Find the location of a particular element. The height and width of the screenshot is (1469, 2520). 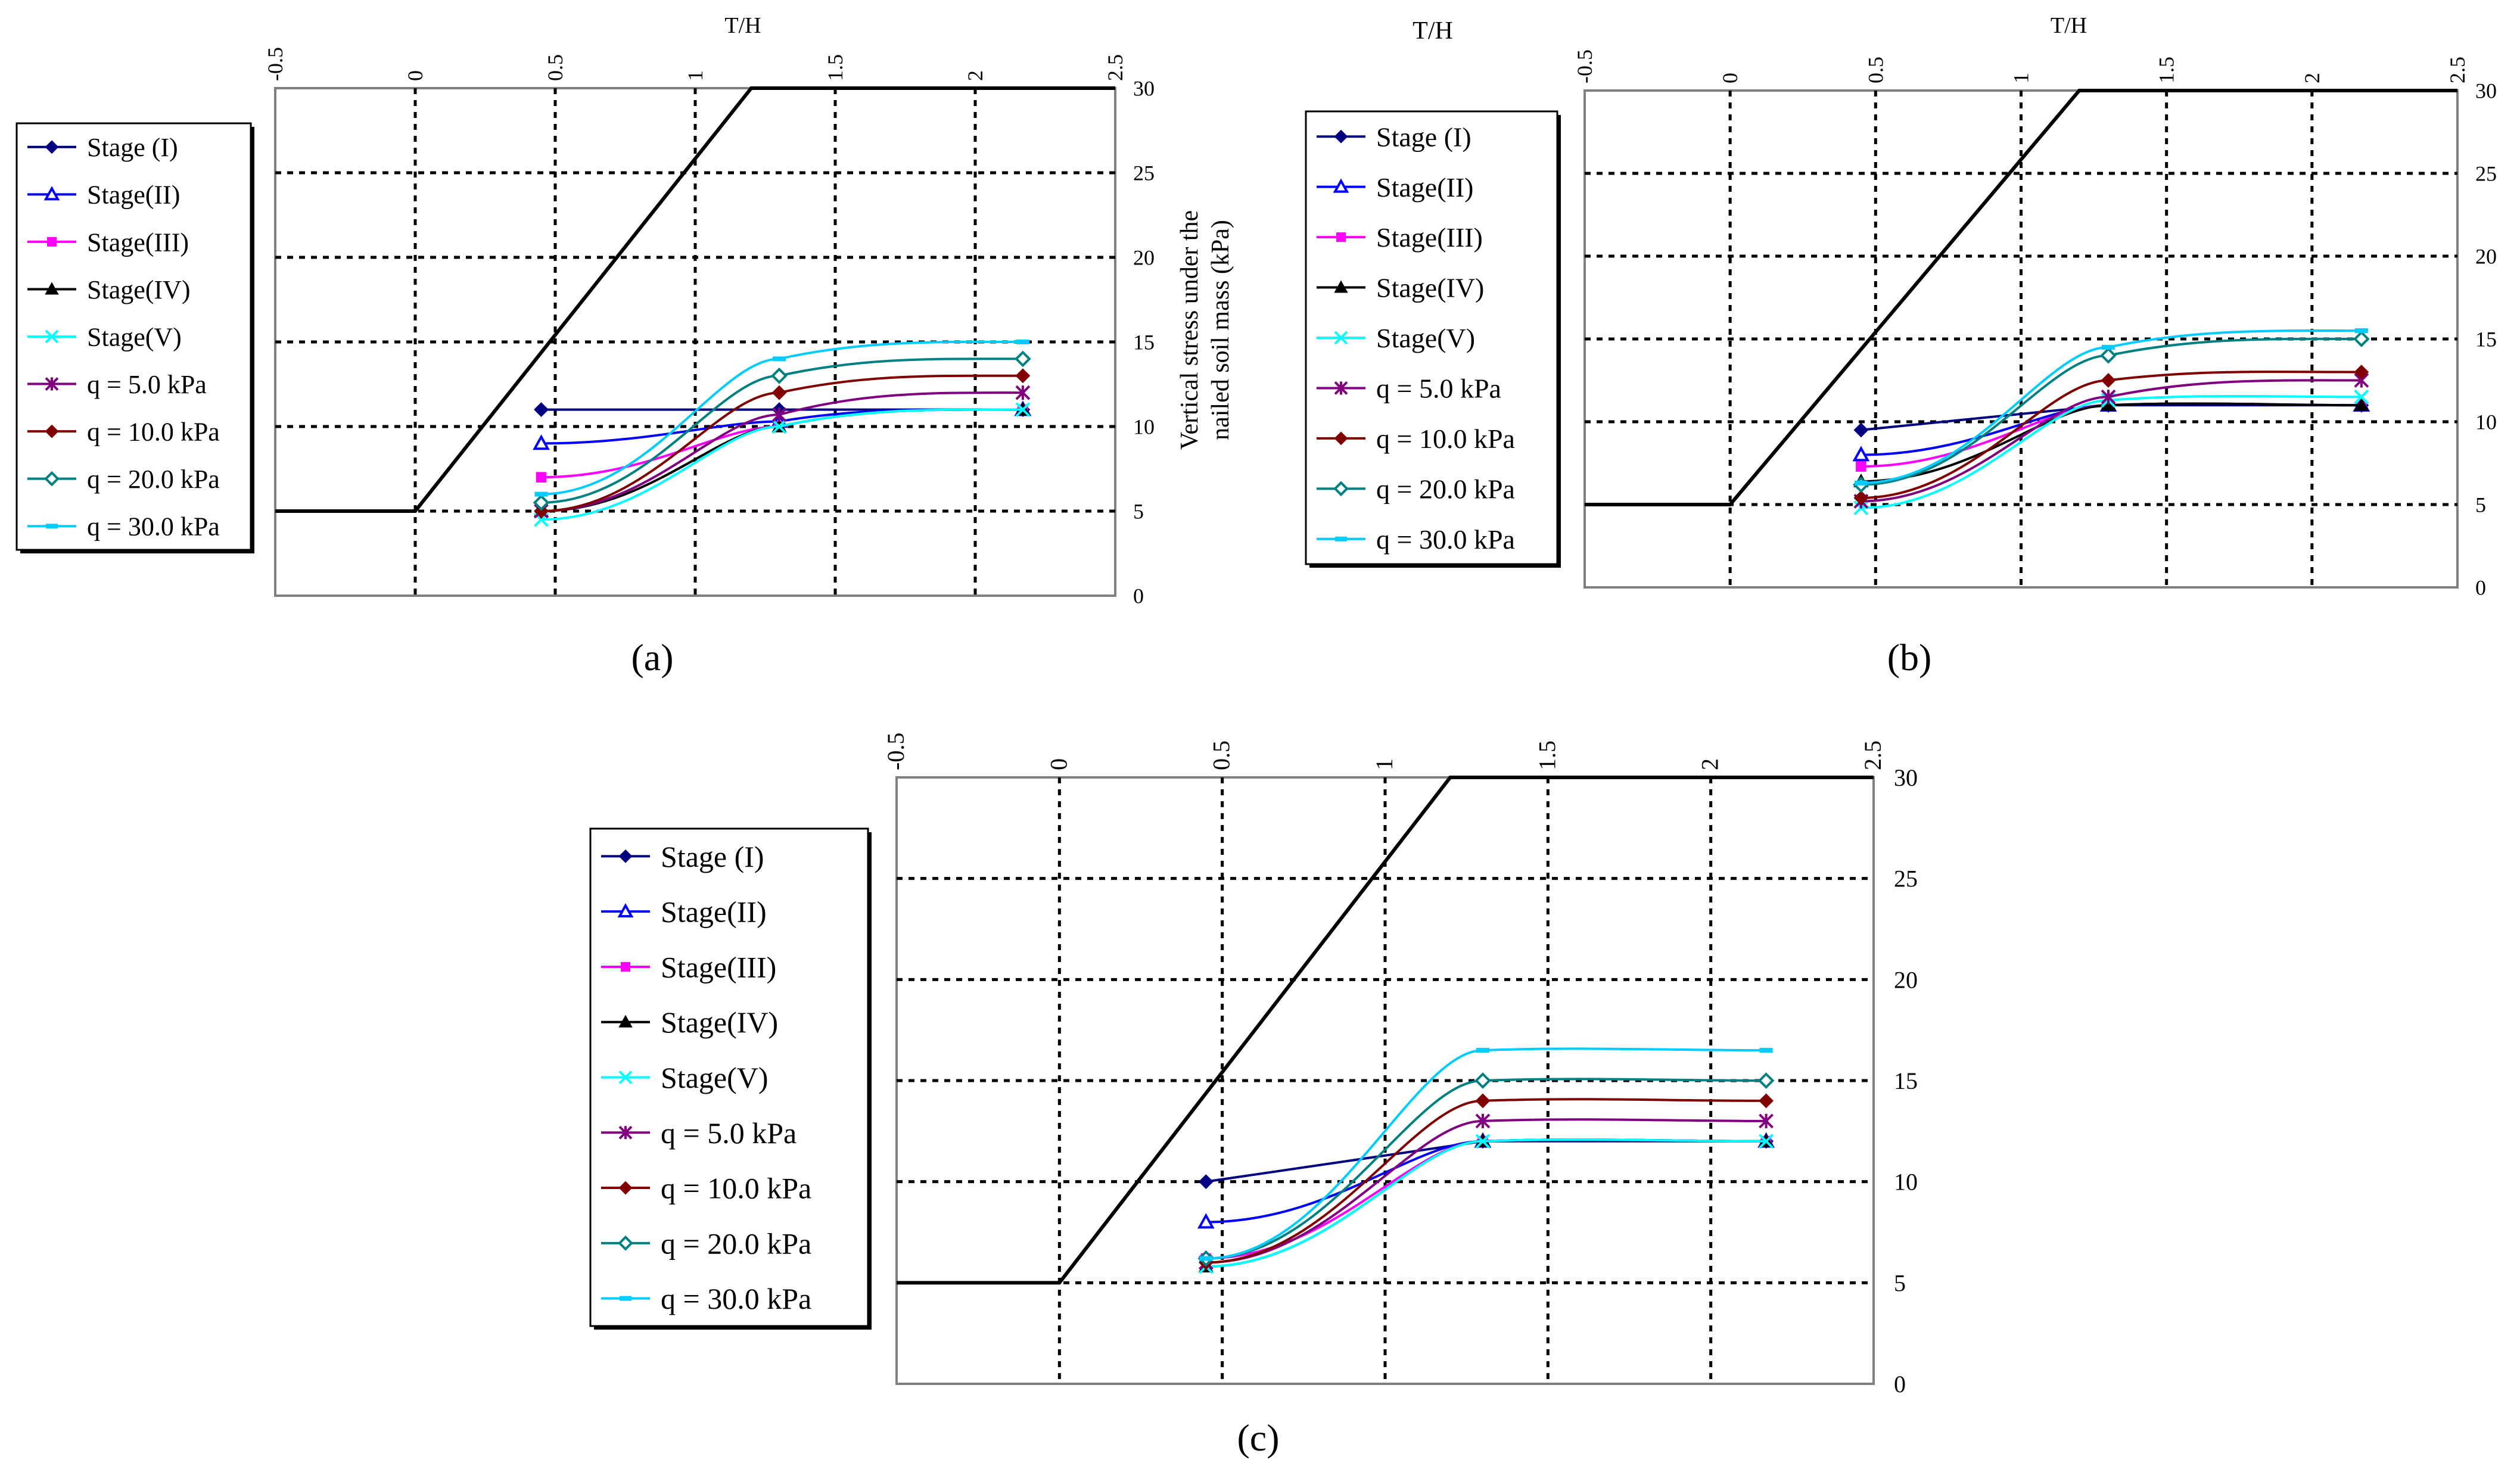

y-axis-title-a-line-1: nailed soil mass (kPa) is located at coordinates (1220, 330).